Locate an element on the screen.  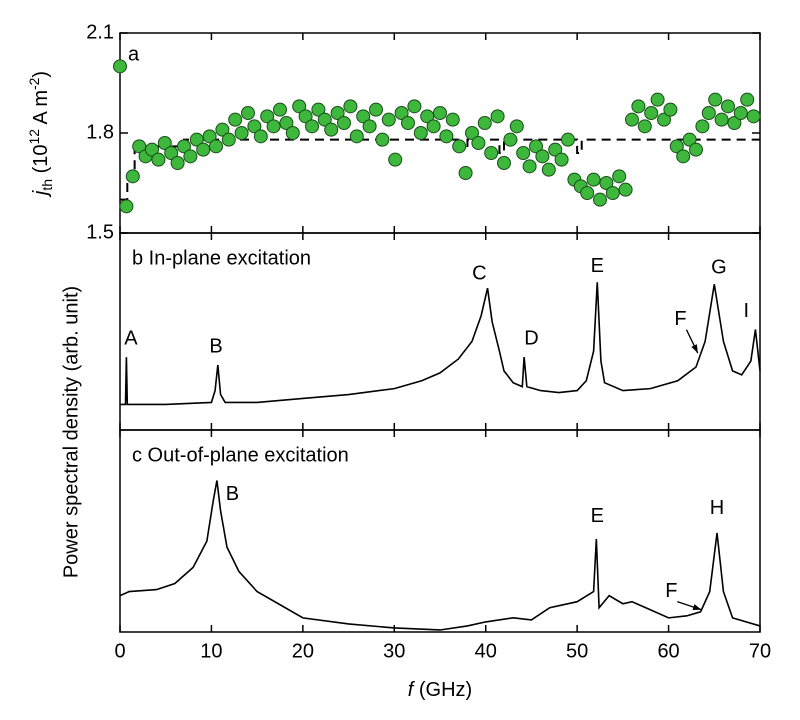
x-tick-label: 70 is located at coordinates (760, 651).